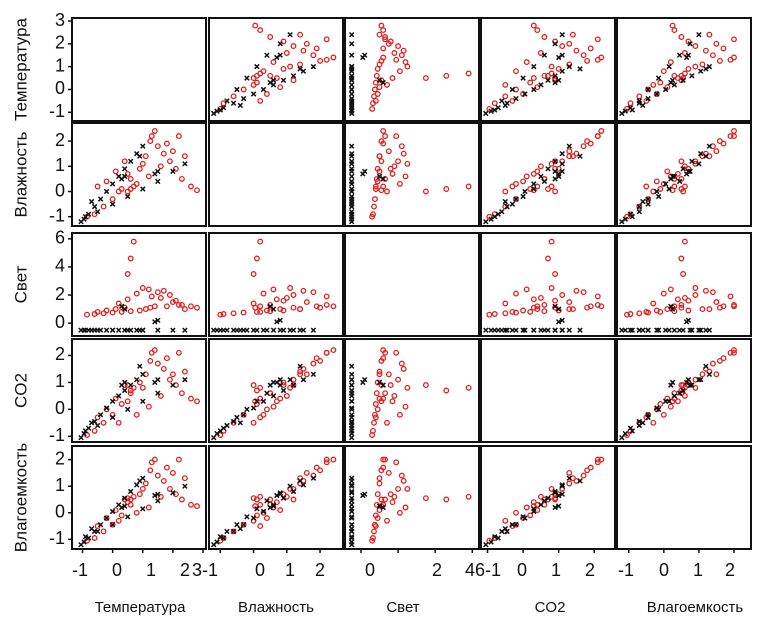 The width and height of the screenshot is (770, 625). What do you see at coordinates (276, 607) in the screenshot?
I see `x-axis-label-1: Влажность` at bounding box center [276, 607].